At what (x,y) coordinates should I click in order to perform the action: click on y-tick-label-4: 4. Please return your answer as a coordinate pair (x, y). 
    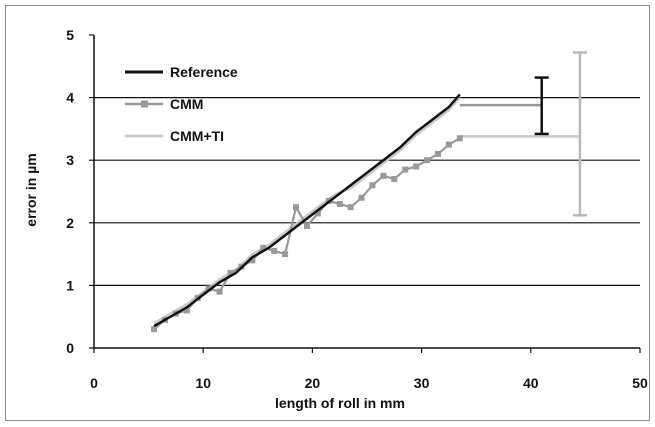
    Looking at the image, I should click on (70, 98).